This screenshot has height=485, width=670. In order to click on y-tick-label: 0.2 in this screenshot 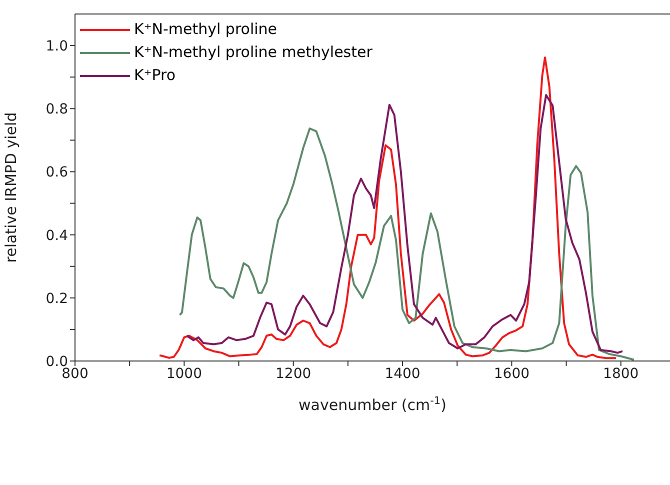, I will do `click(57, 298)`.